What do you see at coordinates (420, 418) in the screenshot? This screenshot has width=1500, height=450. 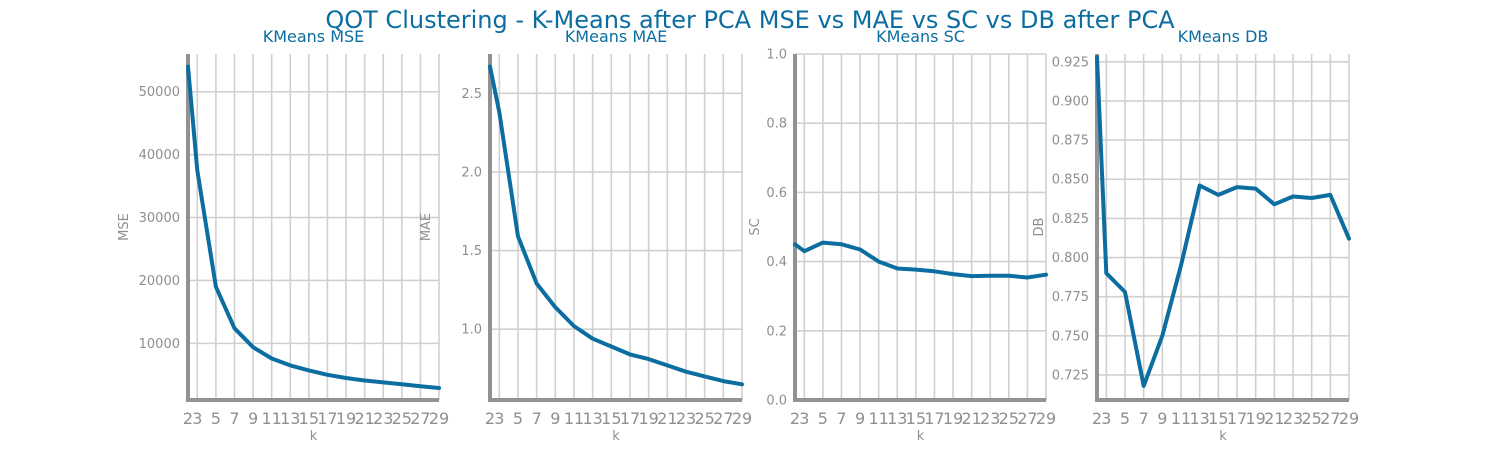 I see `x-tick-label: 27` at bounding box center [420, 418].